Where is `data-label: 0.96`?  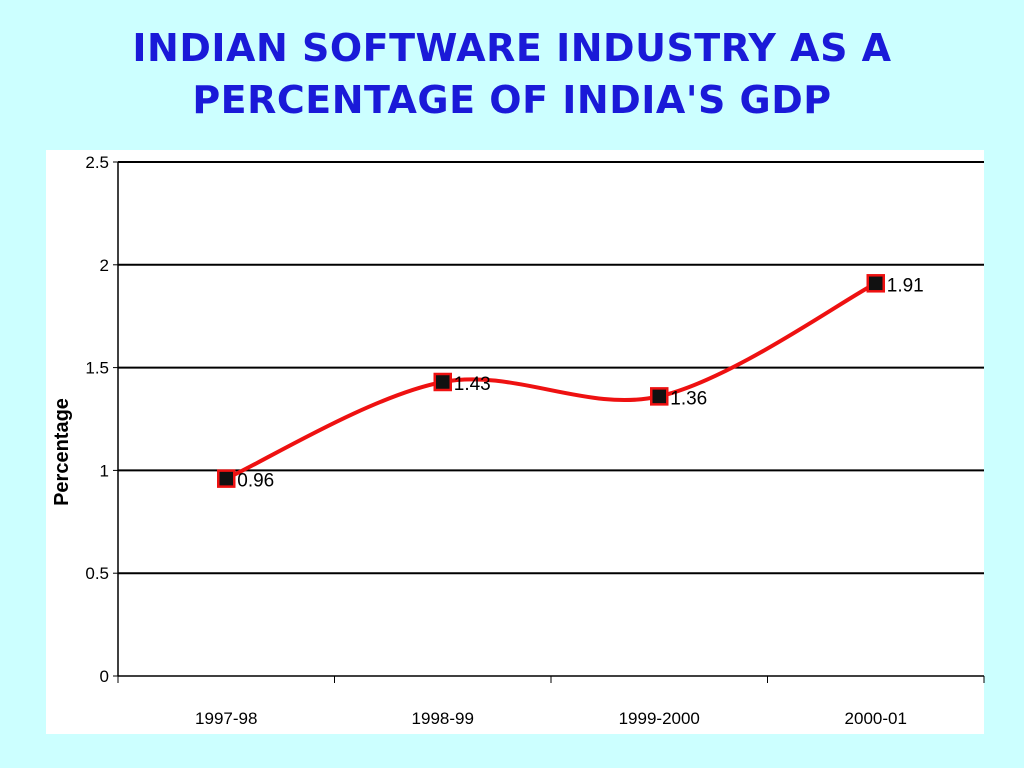 data-label: 0.96 is located at coordinates (255, 481).